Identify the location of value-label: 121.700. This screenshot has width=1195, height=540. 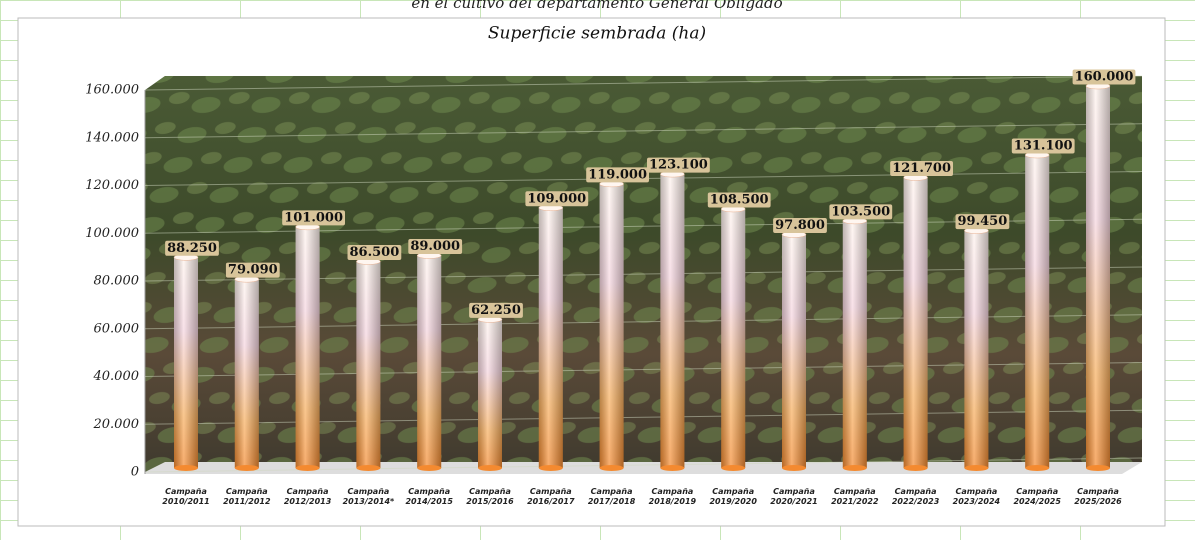
(921, 168).